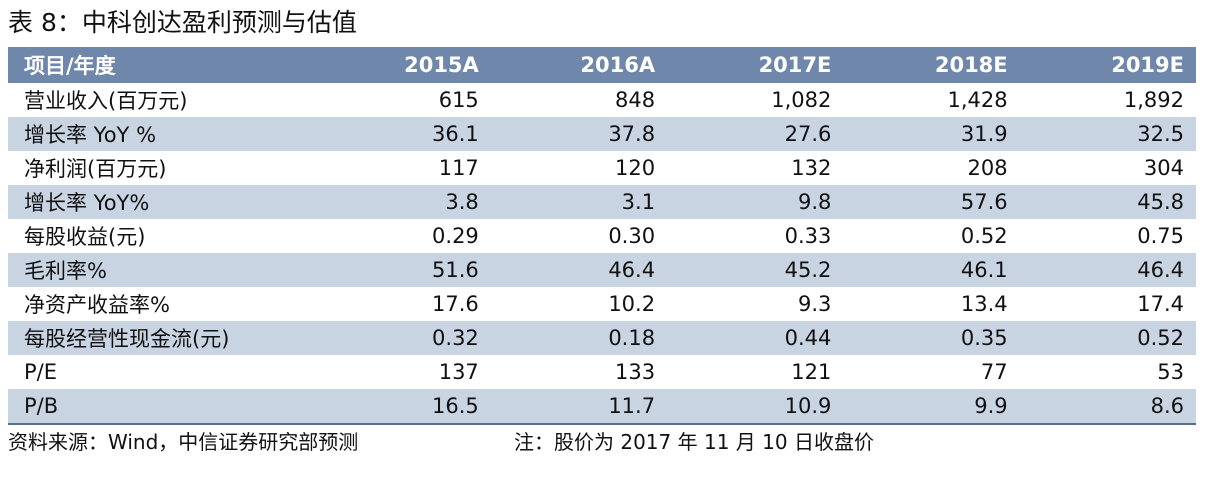 This screenshot has height=493, width=1209. I want to click on table-row: P/E 137 133 121 77 53, so click(602, 372).